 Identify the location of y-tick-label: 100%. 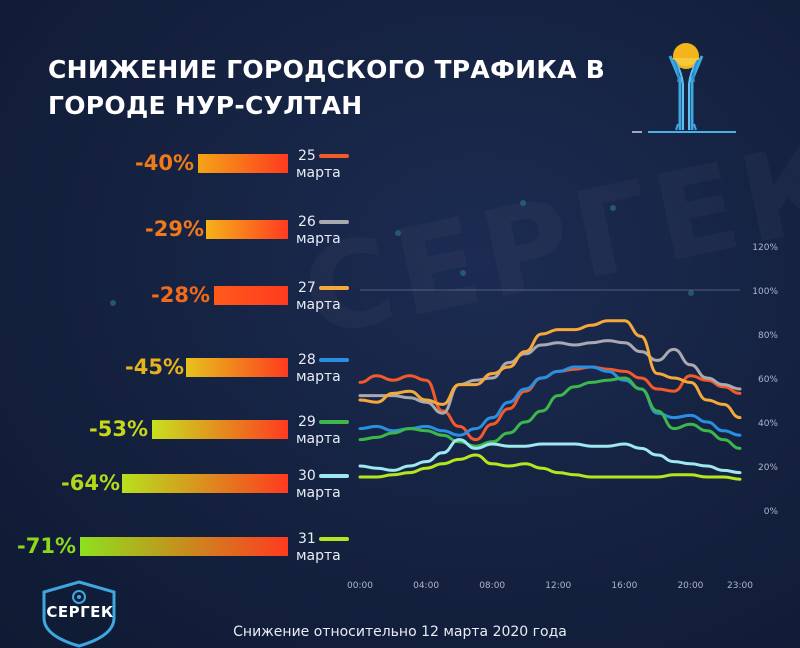
(765, 292).